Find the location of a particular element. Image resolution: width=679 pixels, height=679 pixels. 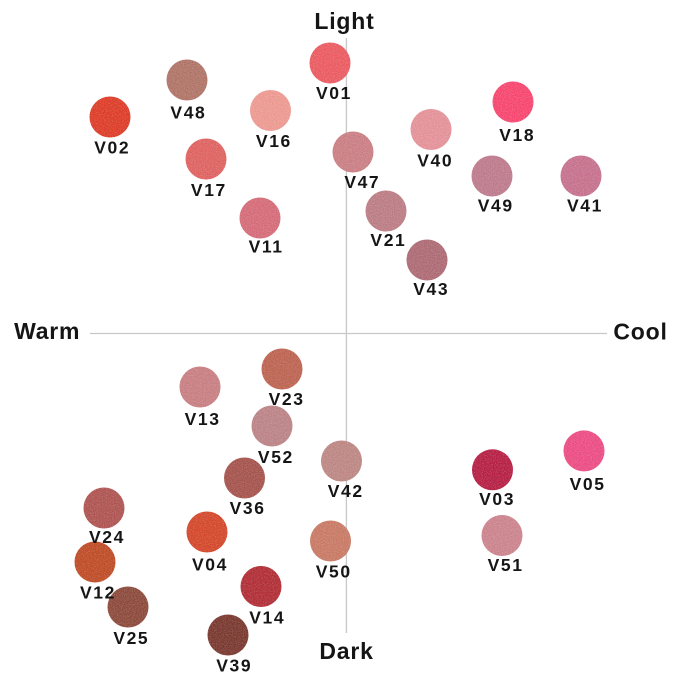

svg-text: V48 is located at coordinates (188, 112).